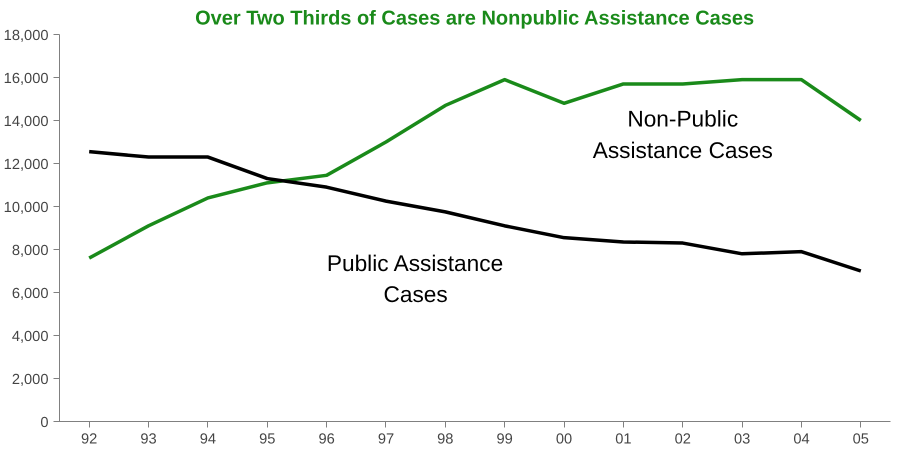  Describe the element at coordinates (26, 79) in the screenshot. I see `y-tick-label: 16,000` at that location.